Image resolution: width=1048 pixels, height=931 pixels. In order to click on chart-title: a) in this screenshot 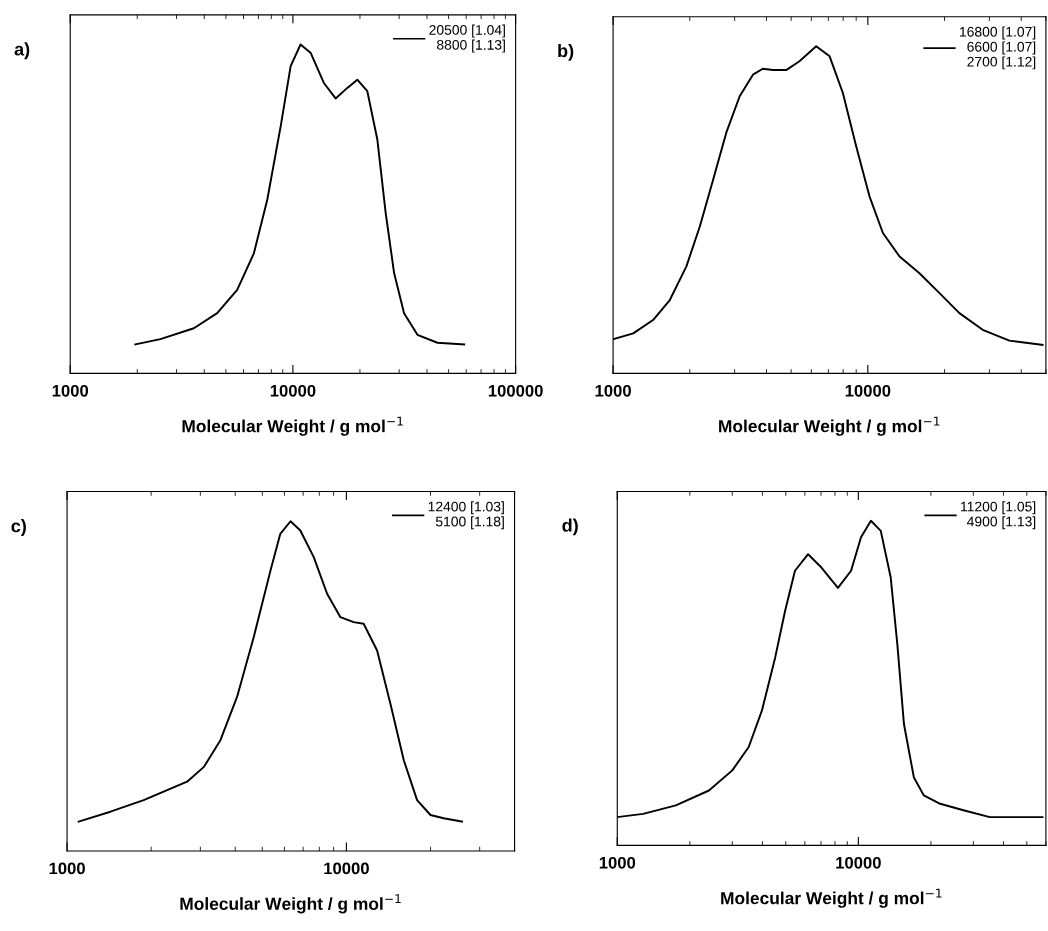, I will do `click(22, 51)`.